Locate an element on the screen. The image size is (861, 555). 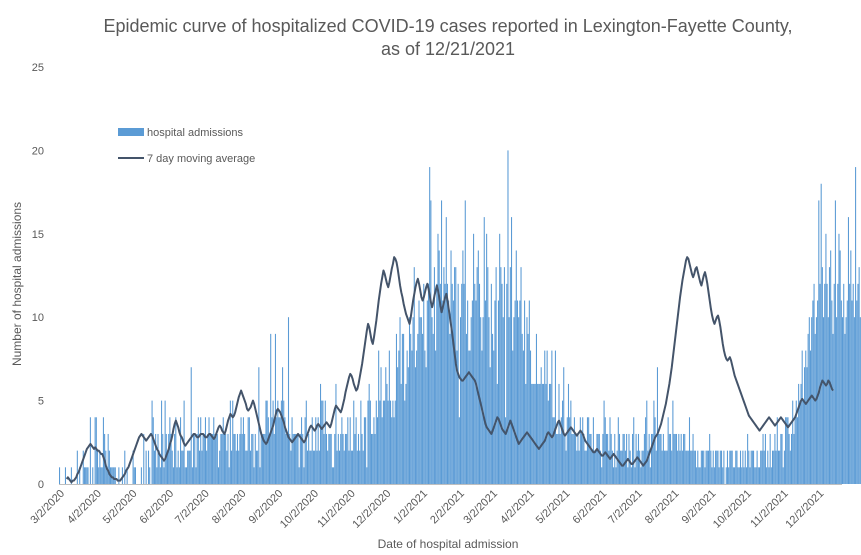
legend-label-bars: hospital admissions is located at coordinates (195, 133).